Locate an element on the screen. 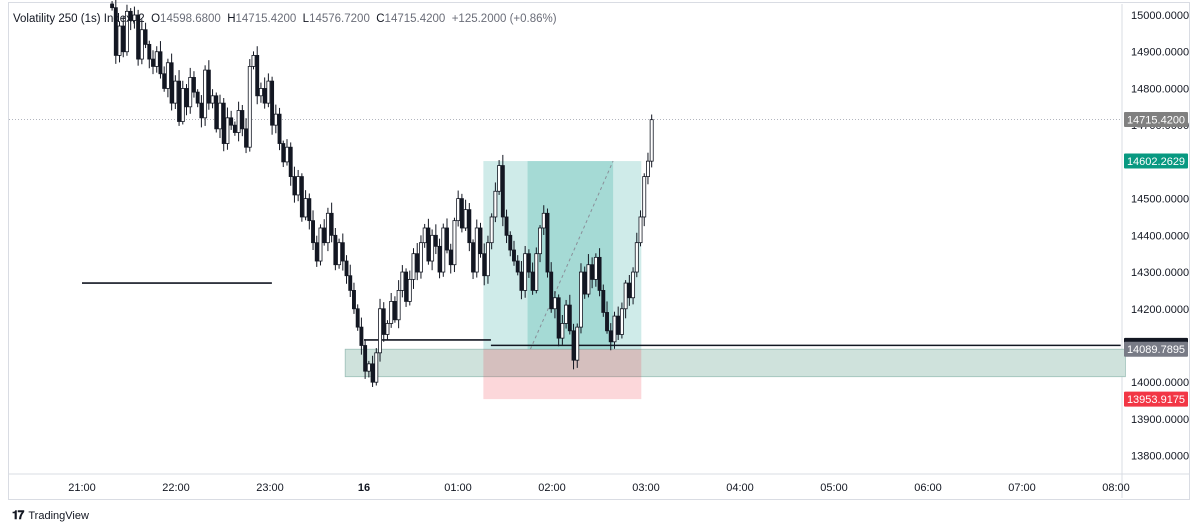 This screenshot has width=1200, height=529. x-tick-label: 23:00 is located at coordinates (270, 488).